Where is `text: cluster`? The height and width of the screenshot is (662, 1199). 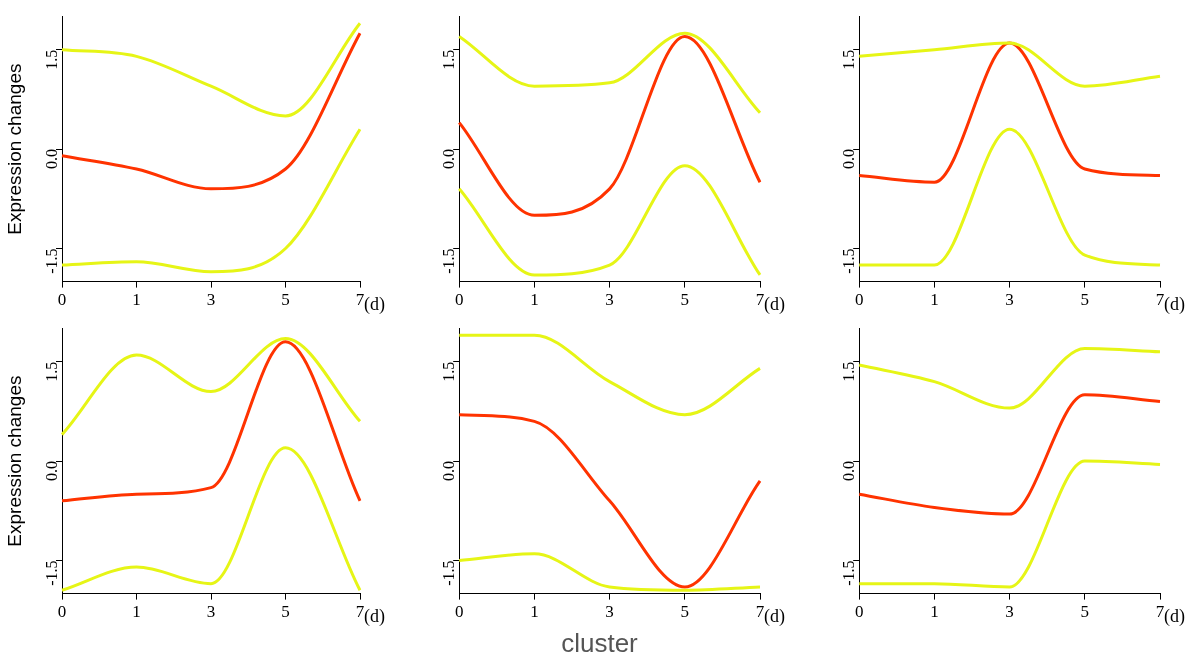 text: cluster is located at coordinates (599, 643).